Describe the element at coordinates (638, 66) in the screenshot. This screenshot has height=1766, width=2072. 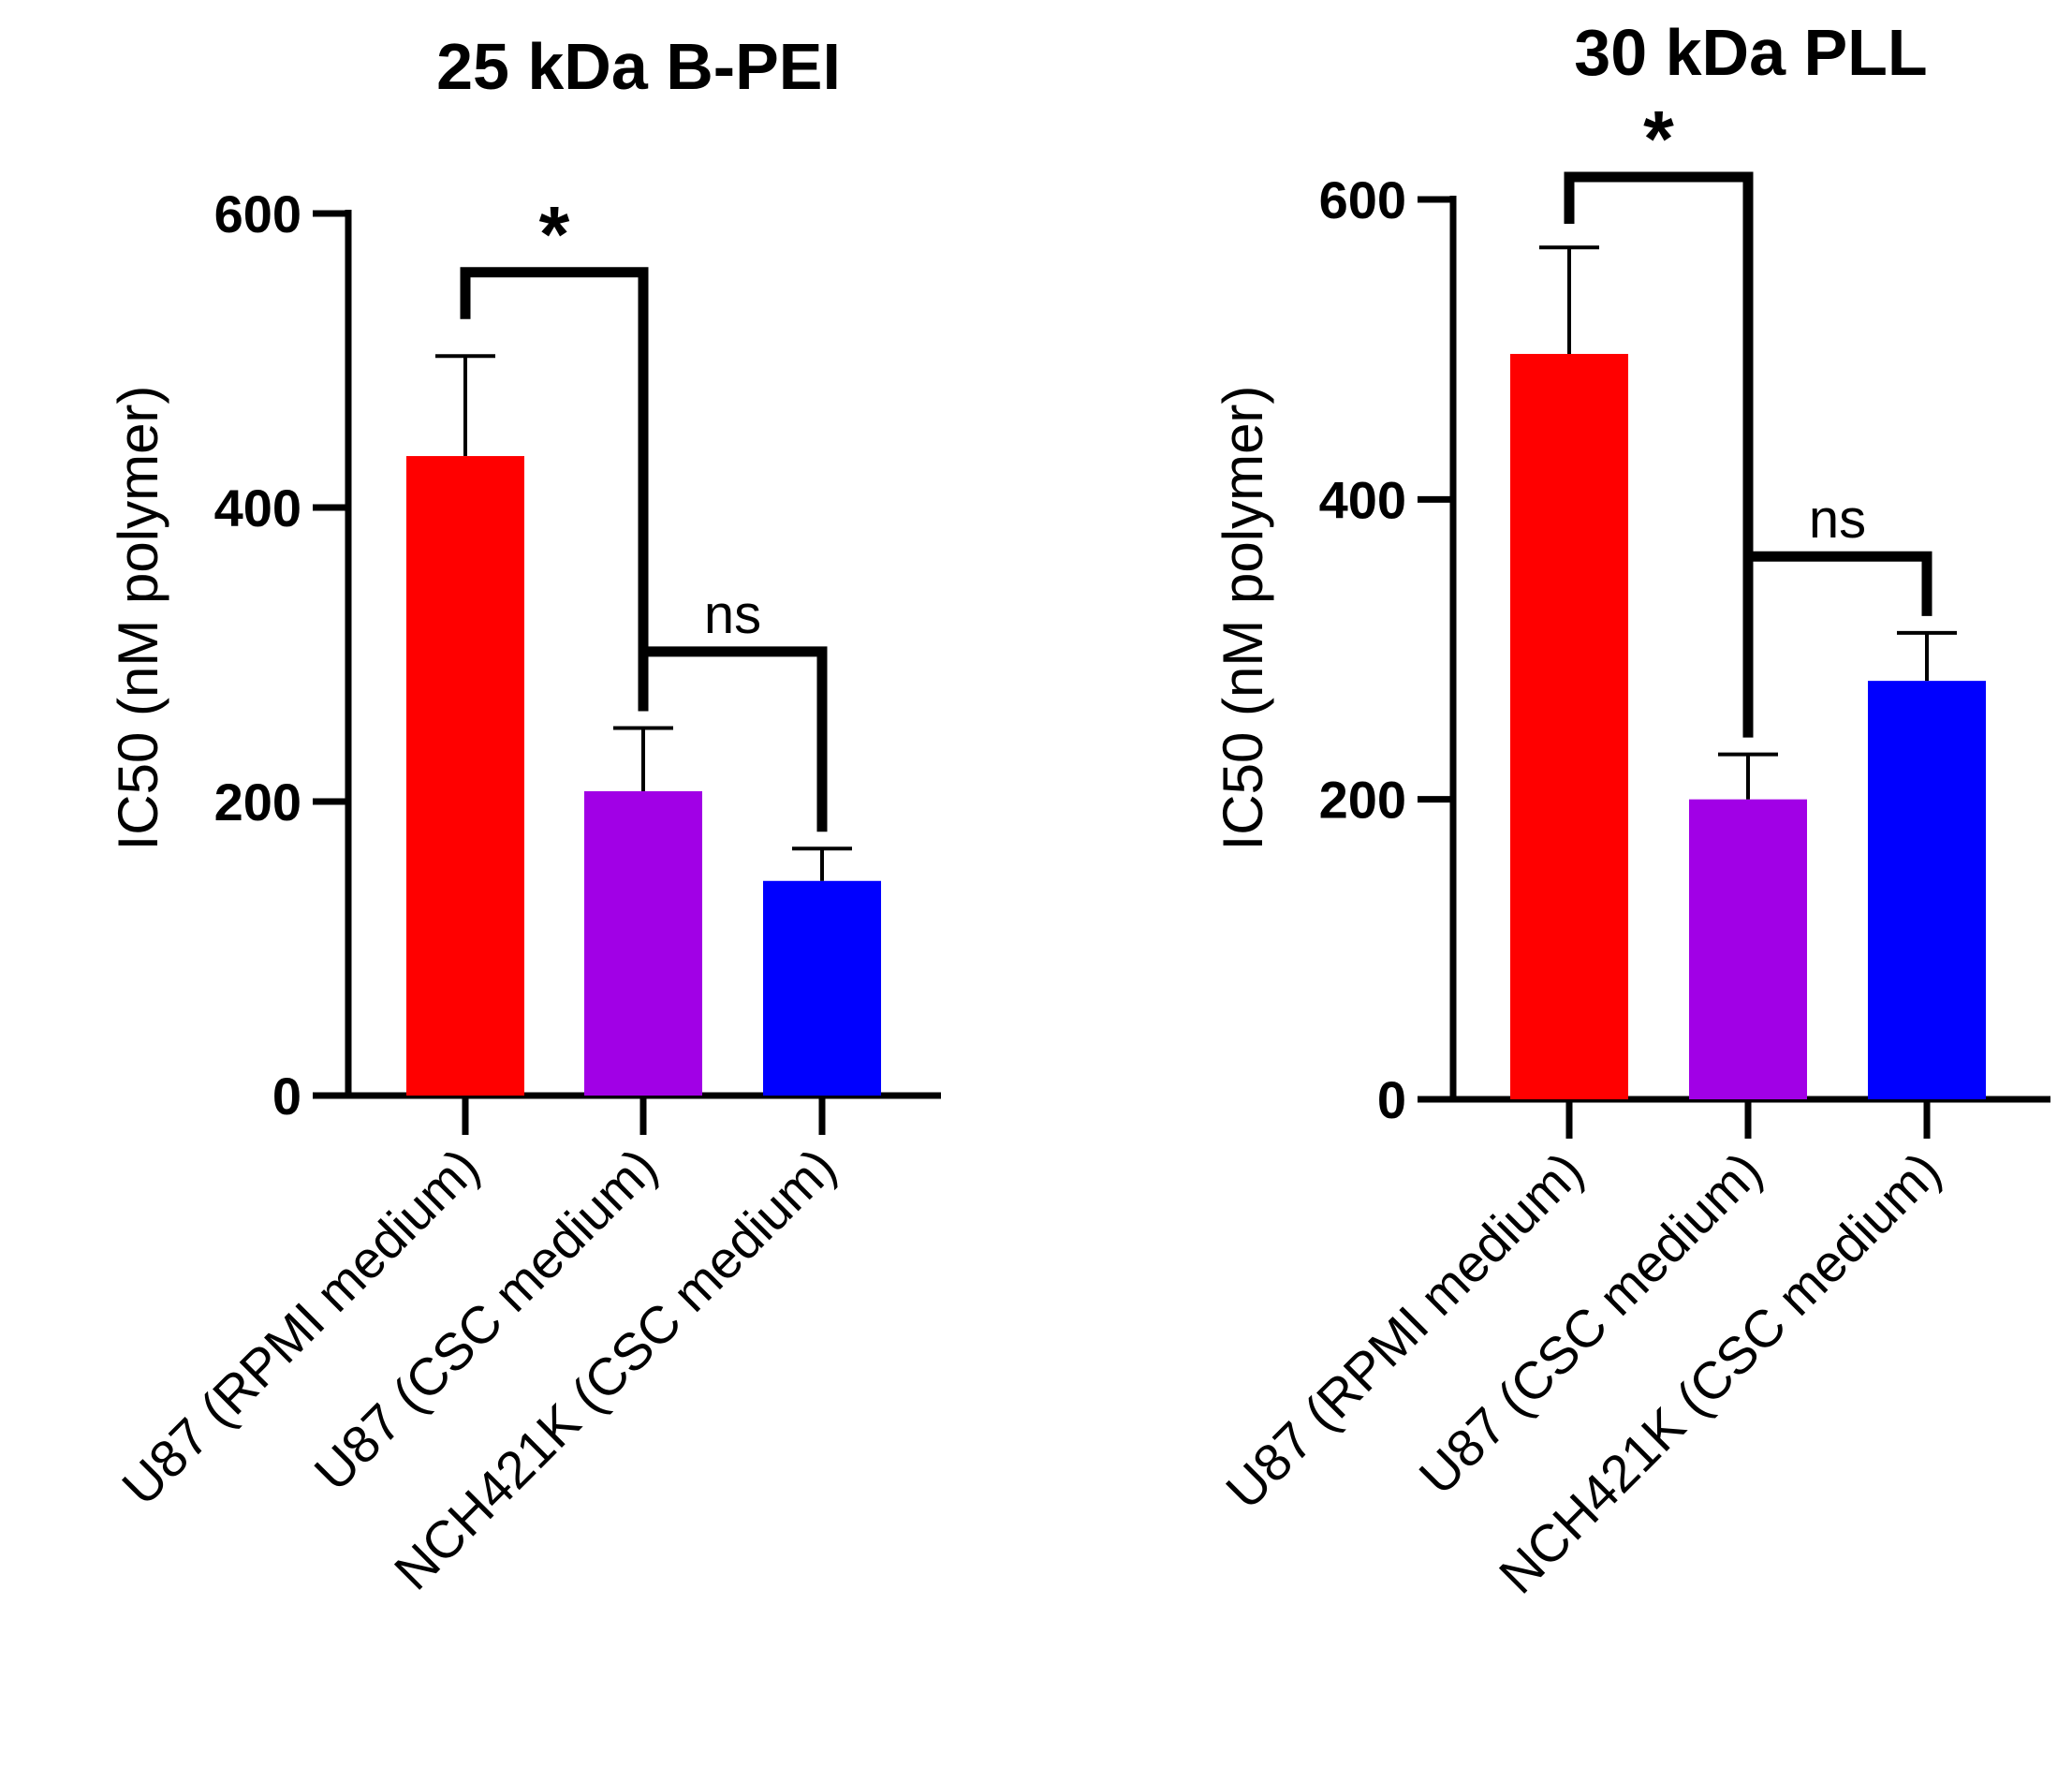
I see `chart-title: 25 kDa B-PEI` at that location.